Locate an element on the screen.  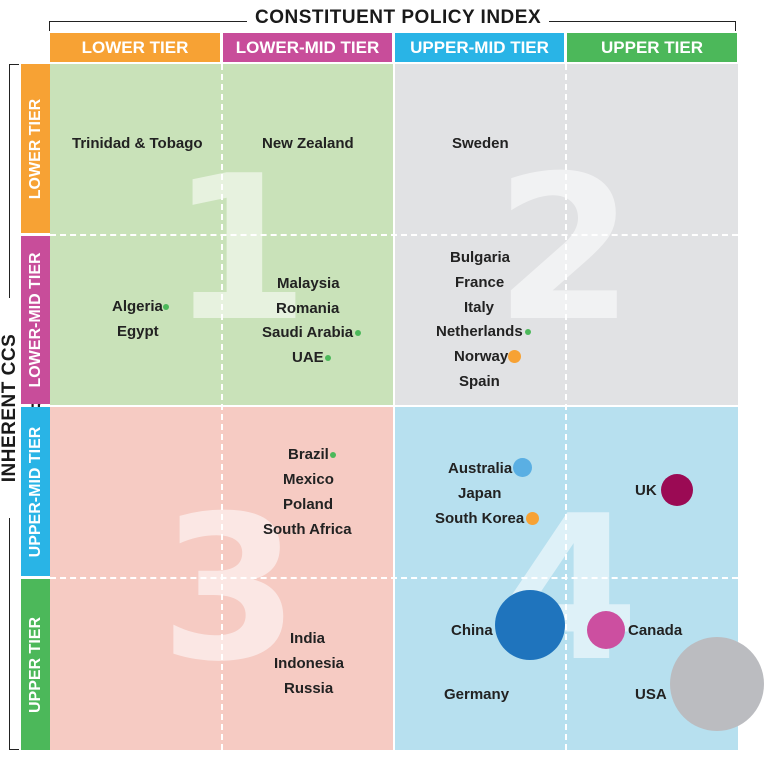
country-bulgaria: Bulgaria is located at coordinates (480, 257).